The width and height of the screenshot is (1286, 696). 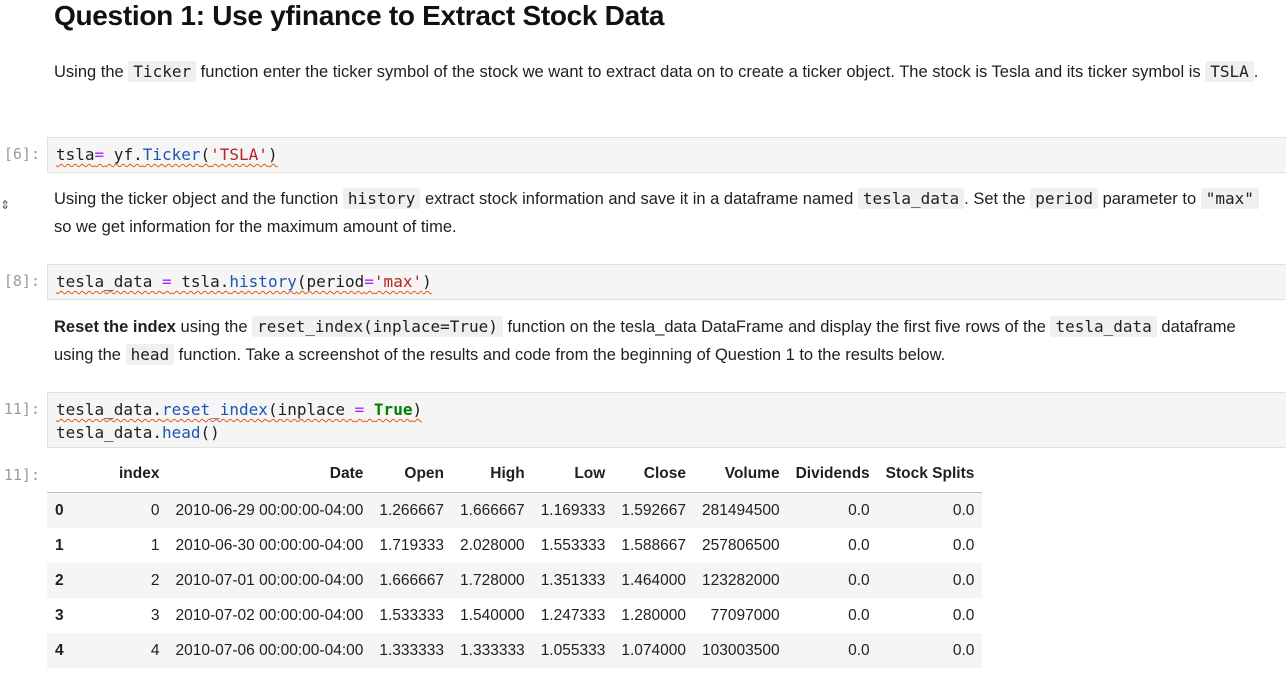 What do you see at coordinates (155, 580) in the screenshot?
I see `table-cell: 2` at bounding box center [155, 580].